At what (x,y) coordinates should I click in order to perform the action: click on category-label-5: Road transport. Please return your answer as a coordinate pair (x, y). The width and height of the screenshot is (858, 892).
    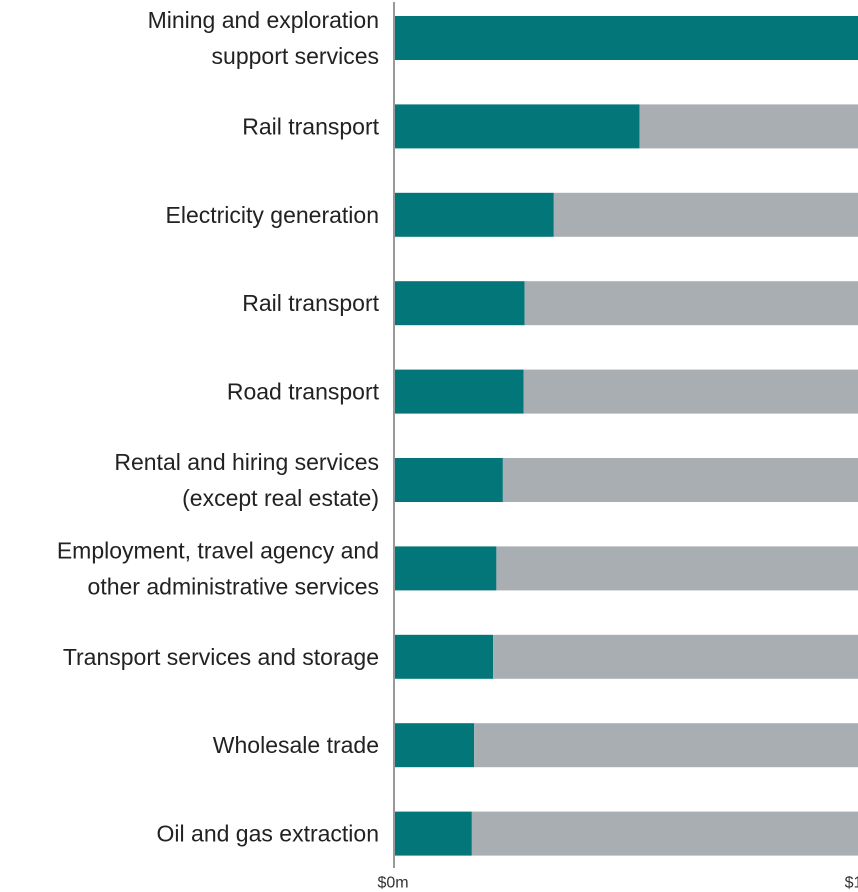
    Looking at the image, I should click on (303, 392).